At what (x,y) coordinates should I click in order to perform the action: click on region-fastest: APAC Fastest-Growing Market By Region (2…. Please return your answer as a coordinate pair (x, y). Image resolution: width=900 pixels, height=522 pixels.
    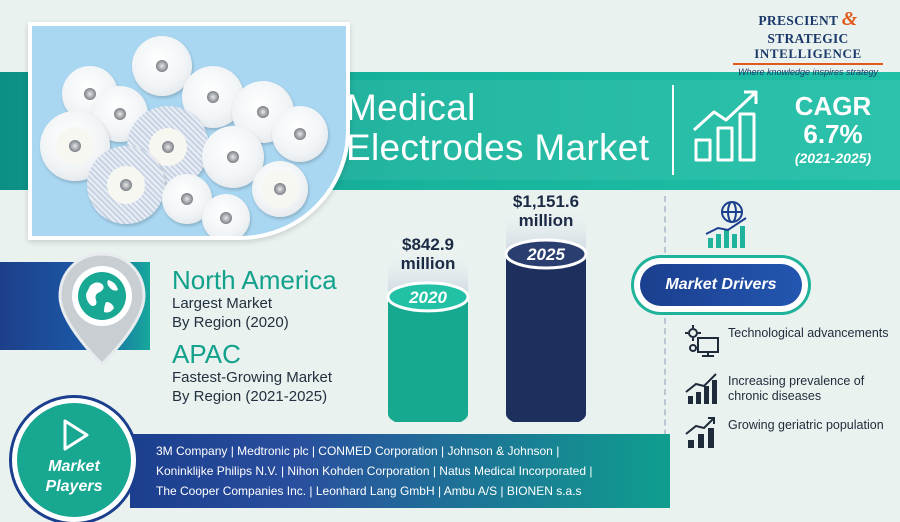
    Looking at the image, I should click on (252, 373).